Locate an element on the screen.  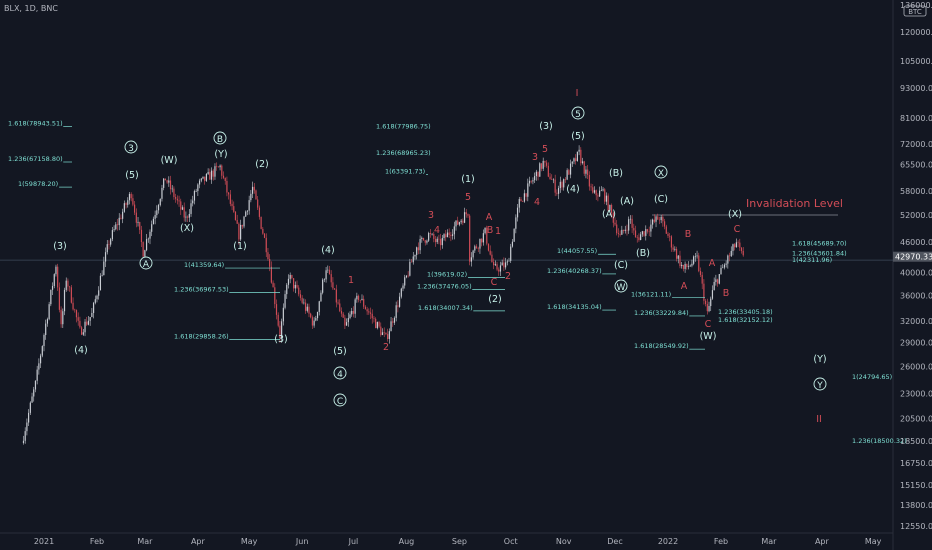
price-tick-label: 65500.00 is located at coordinates (916, 164).